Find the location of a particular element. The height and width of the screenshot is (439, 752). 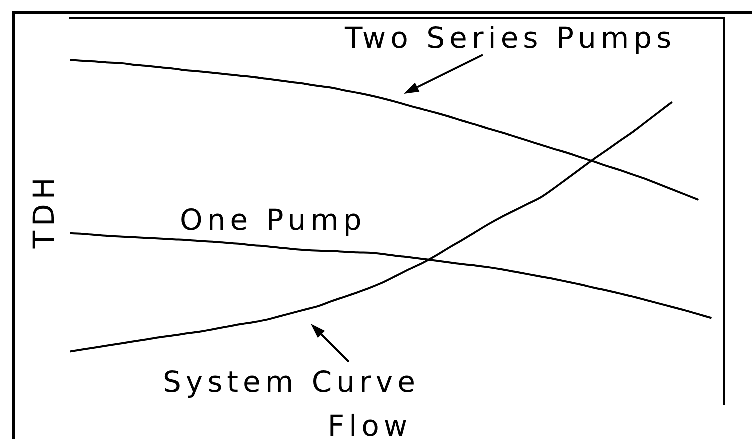

x-axis-title: Flow is located at coordinates (370, 424).